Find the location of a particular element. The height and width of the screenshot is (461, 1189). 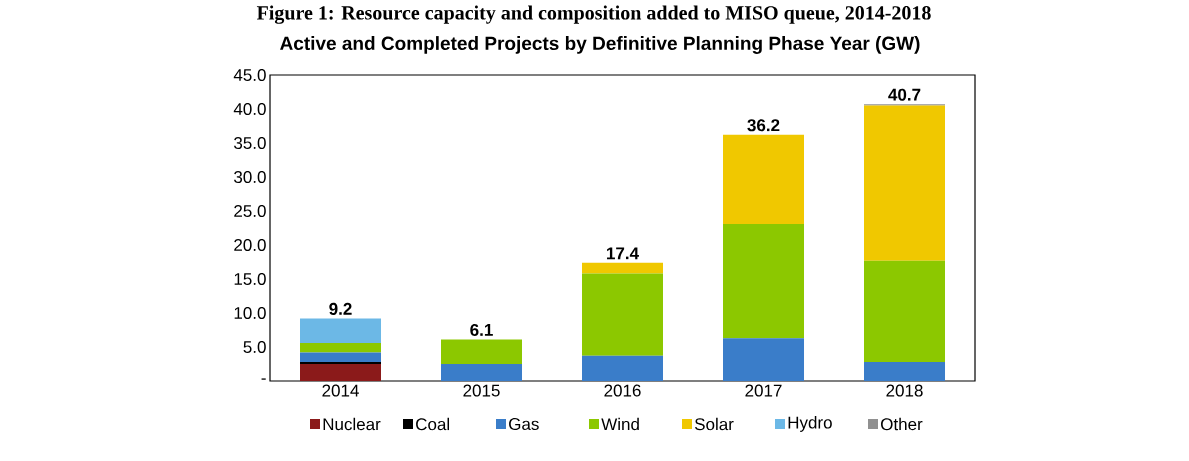

legend-label: Other is located at coordinates (902, 424).